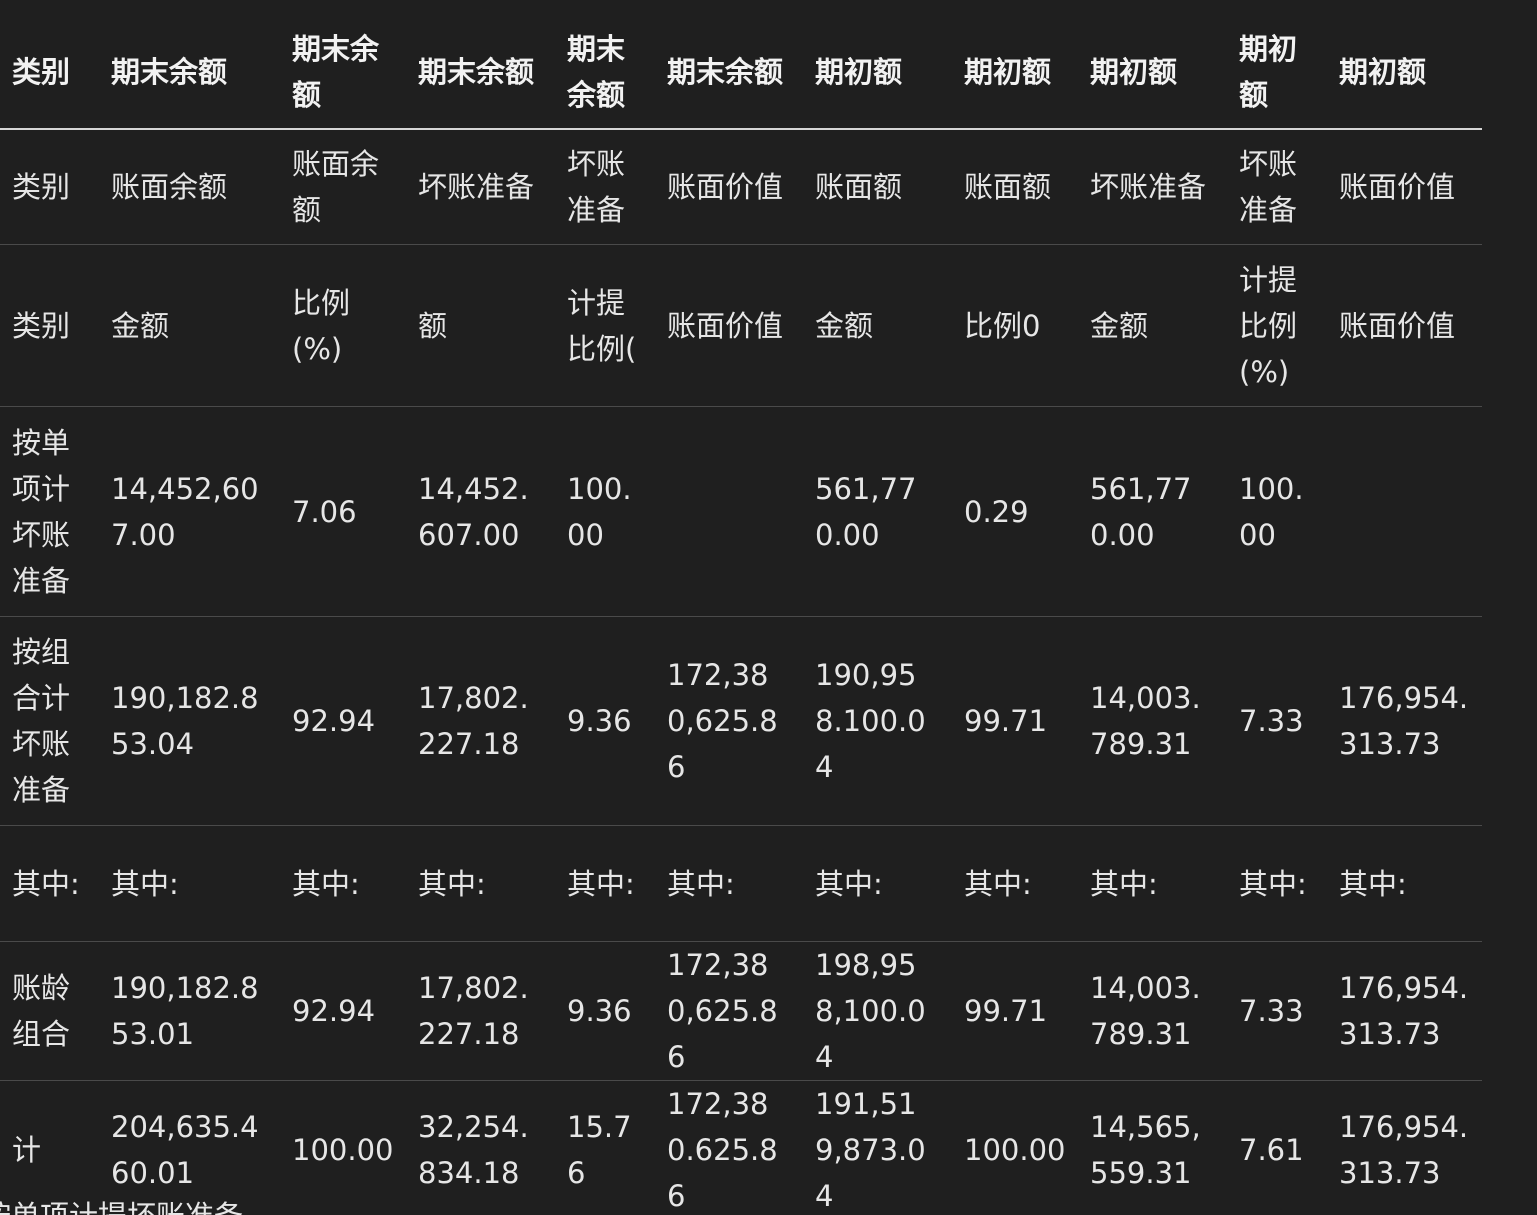 The width and height of the screenshot is (1537, 1215). What do you see at coordinates (877, 1011) in the screenshot?
I see `table-cell: 198,958,100.04` at bounding box center [877, 1011].